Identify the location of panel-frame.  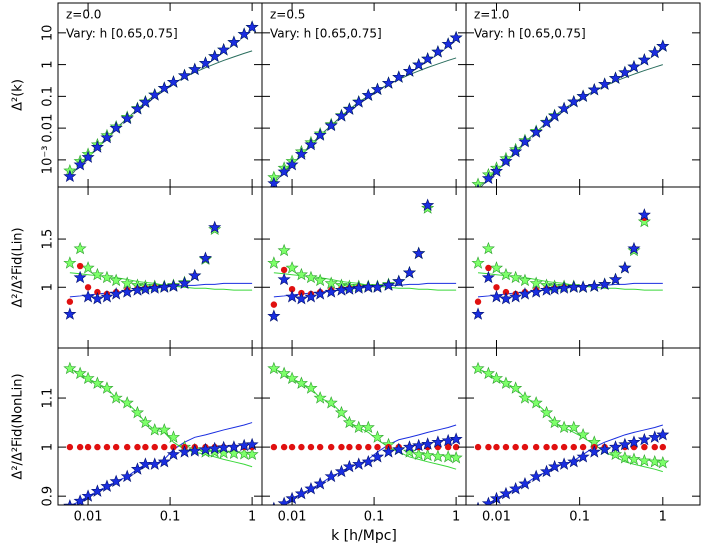
(583, 267).